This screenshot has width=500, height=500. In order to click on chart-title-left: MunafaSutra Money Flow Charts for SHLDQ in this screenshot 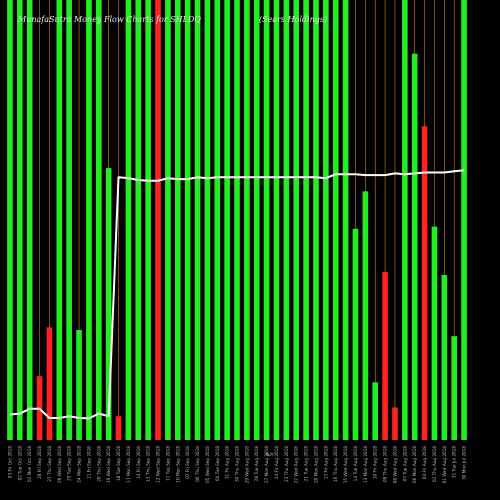, I will do `click(109, 19)`.